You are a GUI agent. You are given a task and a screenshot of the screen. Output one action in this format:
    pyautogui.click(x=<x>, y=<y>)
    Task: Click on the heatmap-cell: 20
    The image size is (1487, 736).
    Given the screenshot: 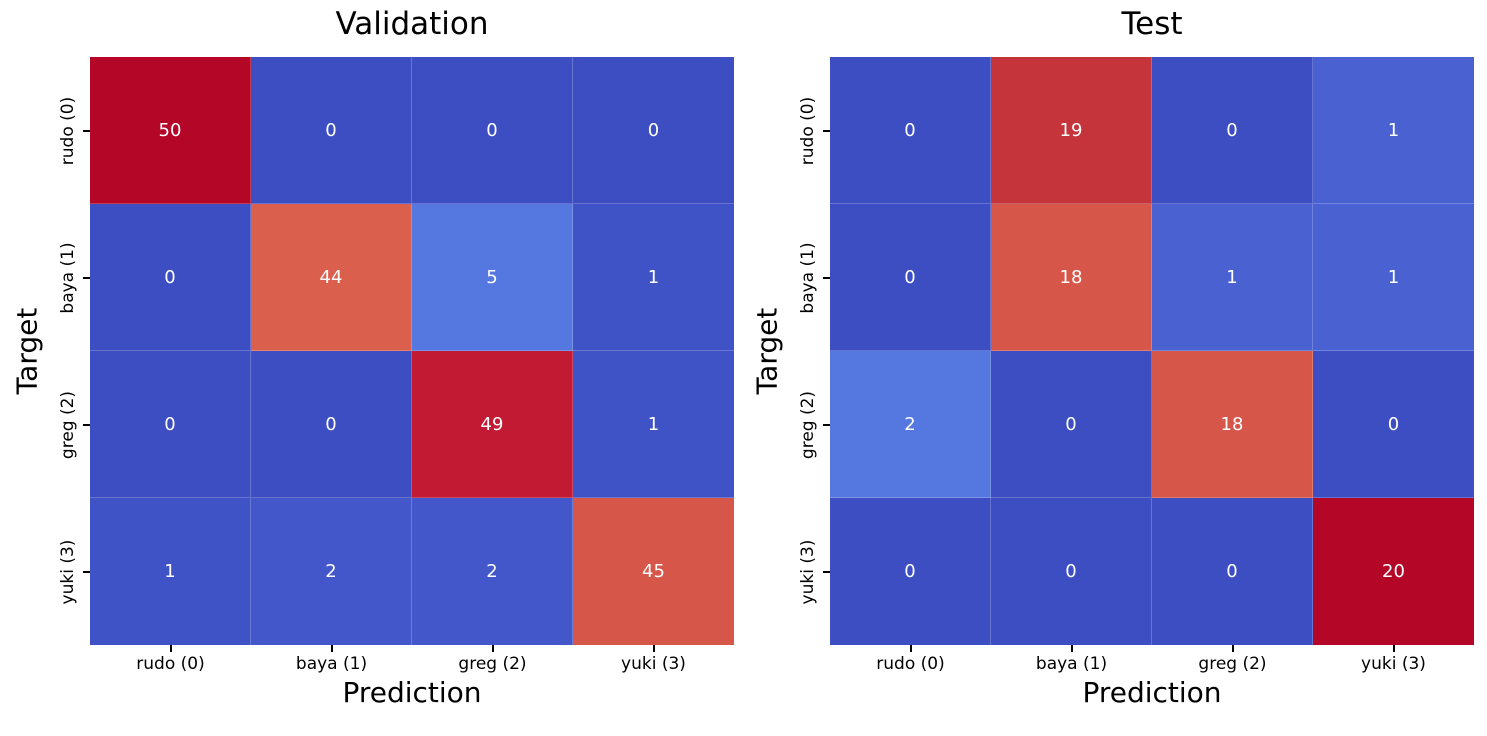 What is the action you would take?
    pyautogui.click(x=1393, y=571)
    